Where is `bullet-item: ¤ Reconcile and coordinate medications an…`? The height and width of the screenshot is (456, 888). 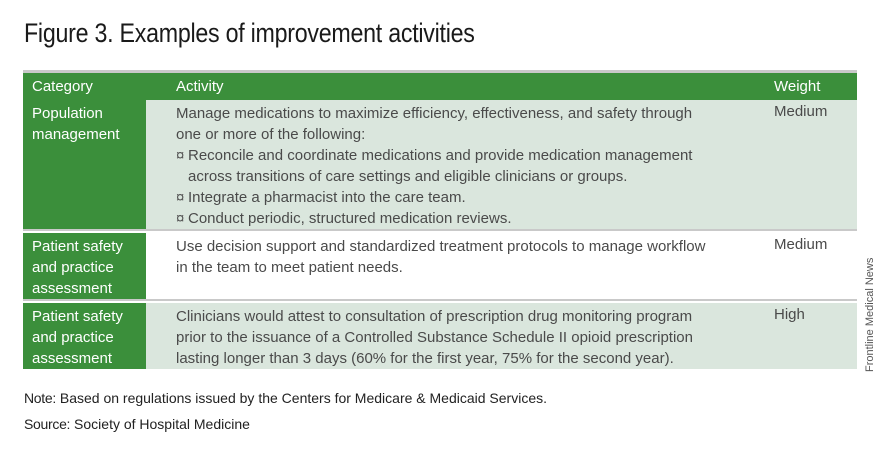
bullet-item: ¤ Reconcile and coordinate medications an… is located at coordinates (434, 155).